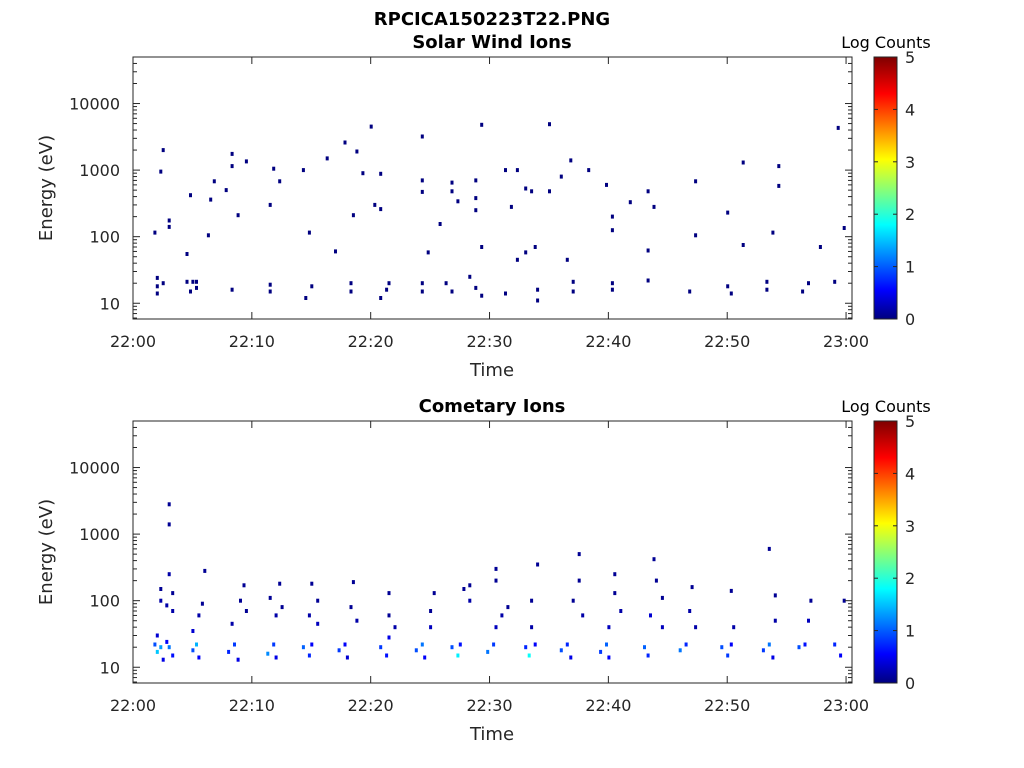 The width and height of the screenshot is (1024, 768). I want to click on x-tick-label: 22:40, so click(608, 705).